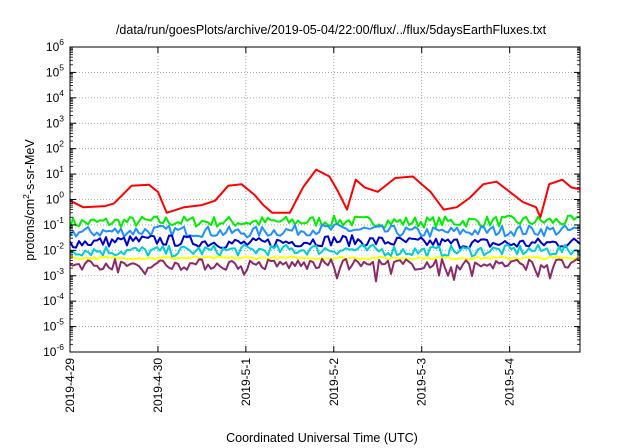 The image size is (640, 448). Describe the element at coordinates (53, 248) in the screenshot. I see `y-tick-label: 10⁻²` at that location.